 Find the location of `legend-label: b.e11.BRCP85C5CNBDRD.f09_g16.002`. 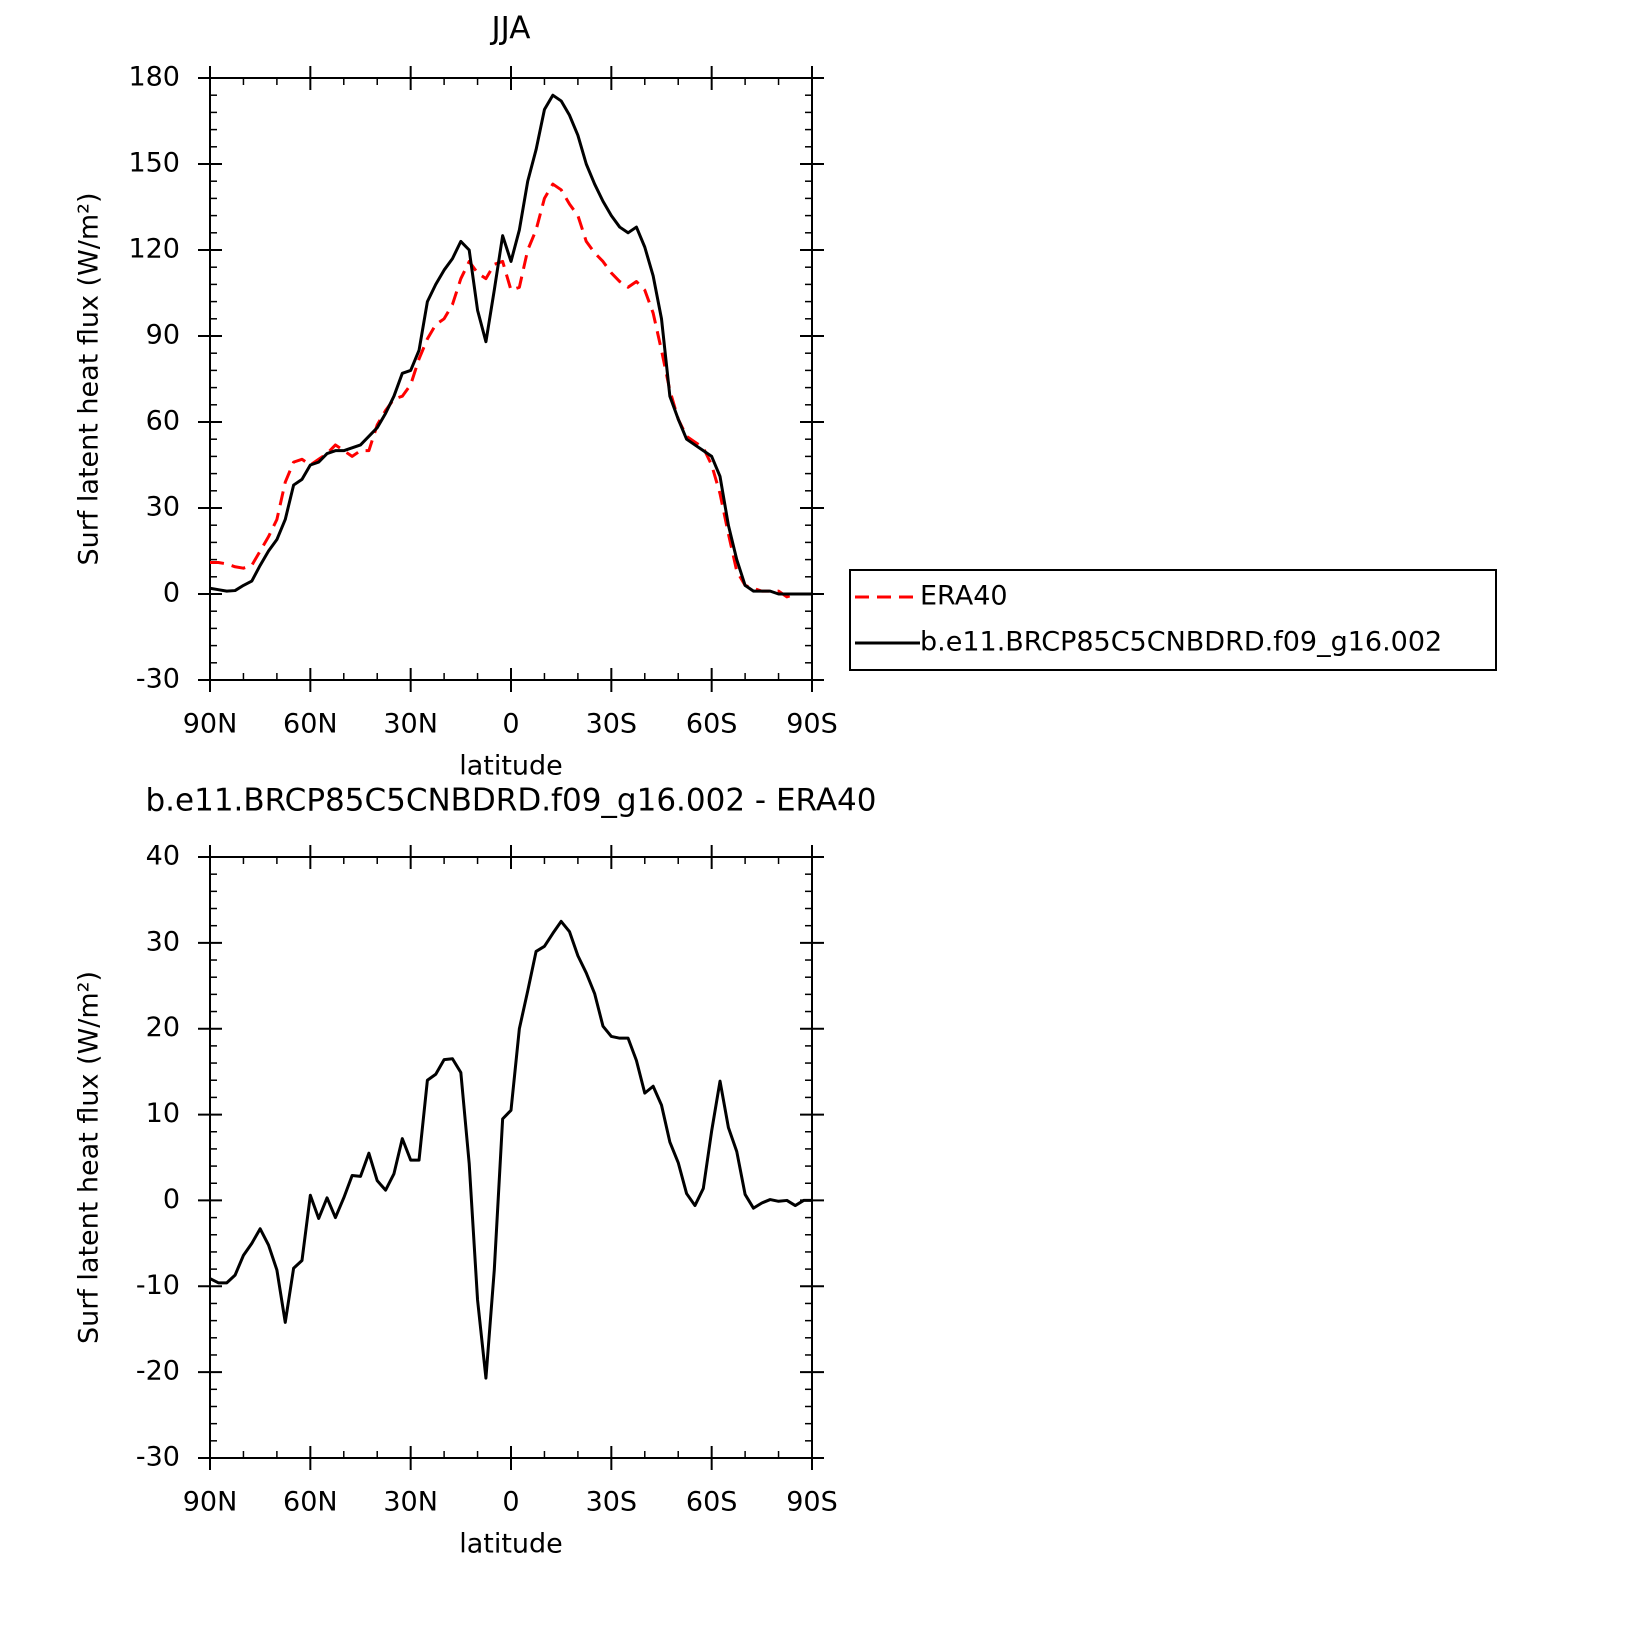

legend-label: b.e11.BRCP85C5CNBDRD.f09_g16.002 is located at coordinates (1181, 642).